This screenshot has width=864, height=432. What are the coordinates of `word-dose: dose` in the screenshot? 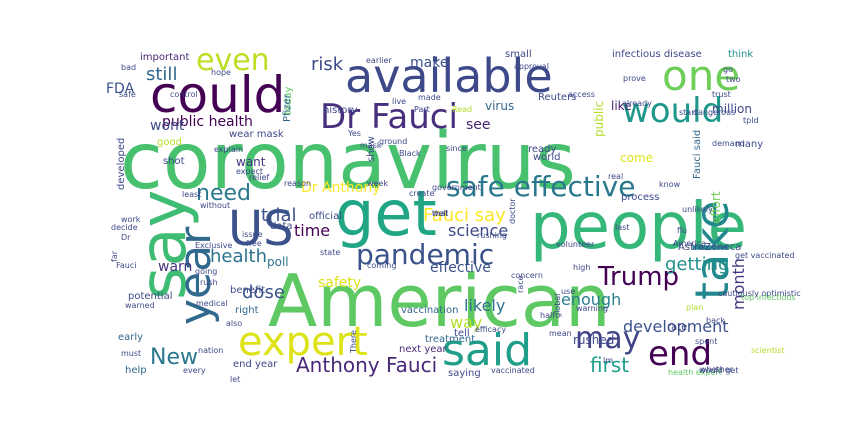 It's located at (263, 292).